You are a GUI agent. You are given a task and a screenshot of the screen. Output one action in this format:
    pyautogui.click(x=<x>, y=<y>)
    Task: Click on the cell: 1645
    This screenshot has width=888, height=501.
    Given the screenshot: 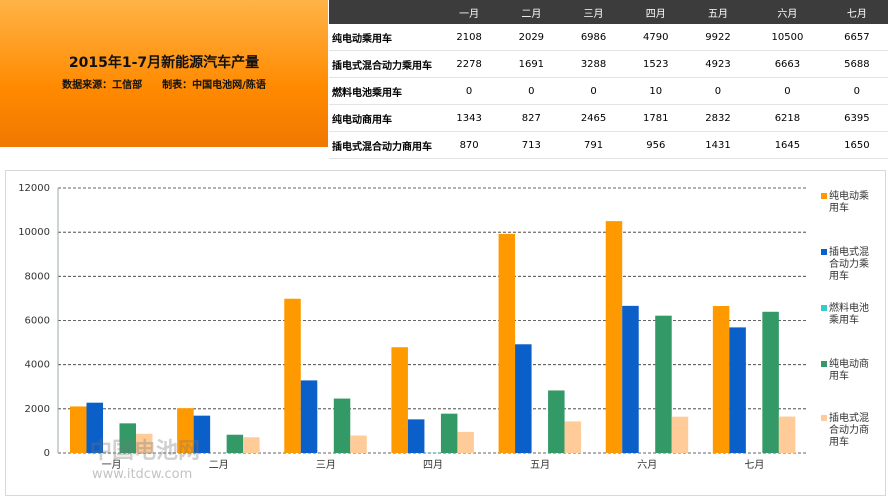 What is the action you would take?
    pyautogui.click(x=787, y=145)
    